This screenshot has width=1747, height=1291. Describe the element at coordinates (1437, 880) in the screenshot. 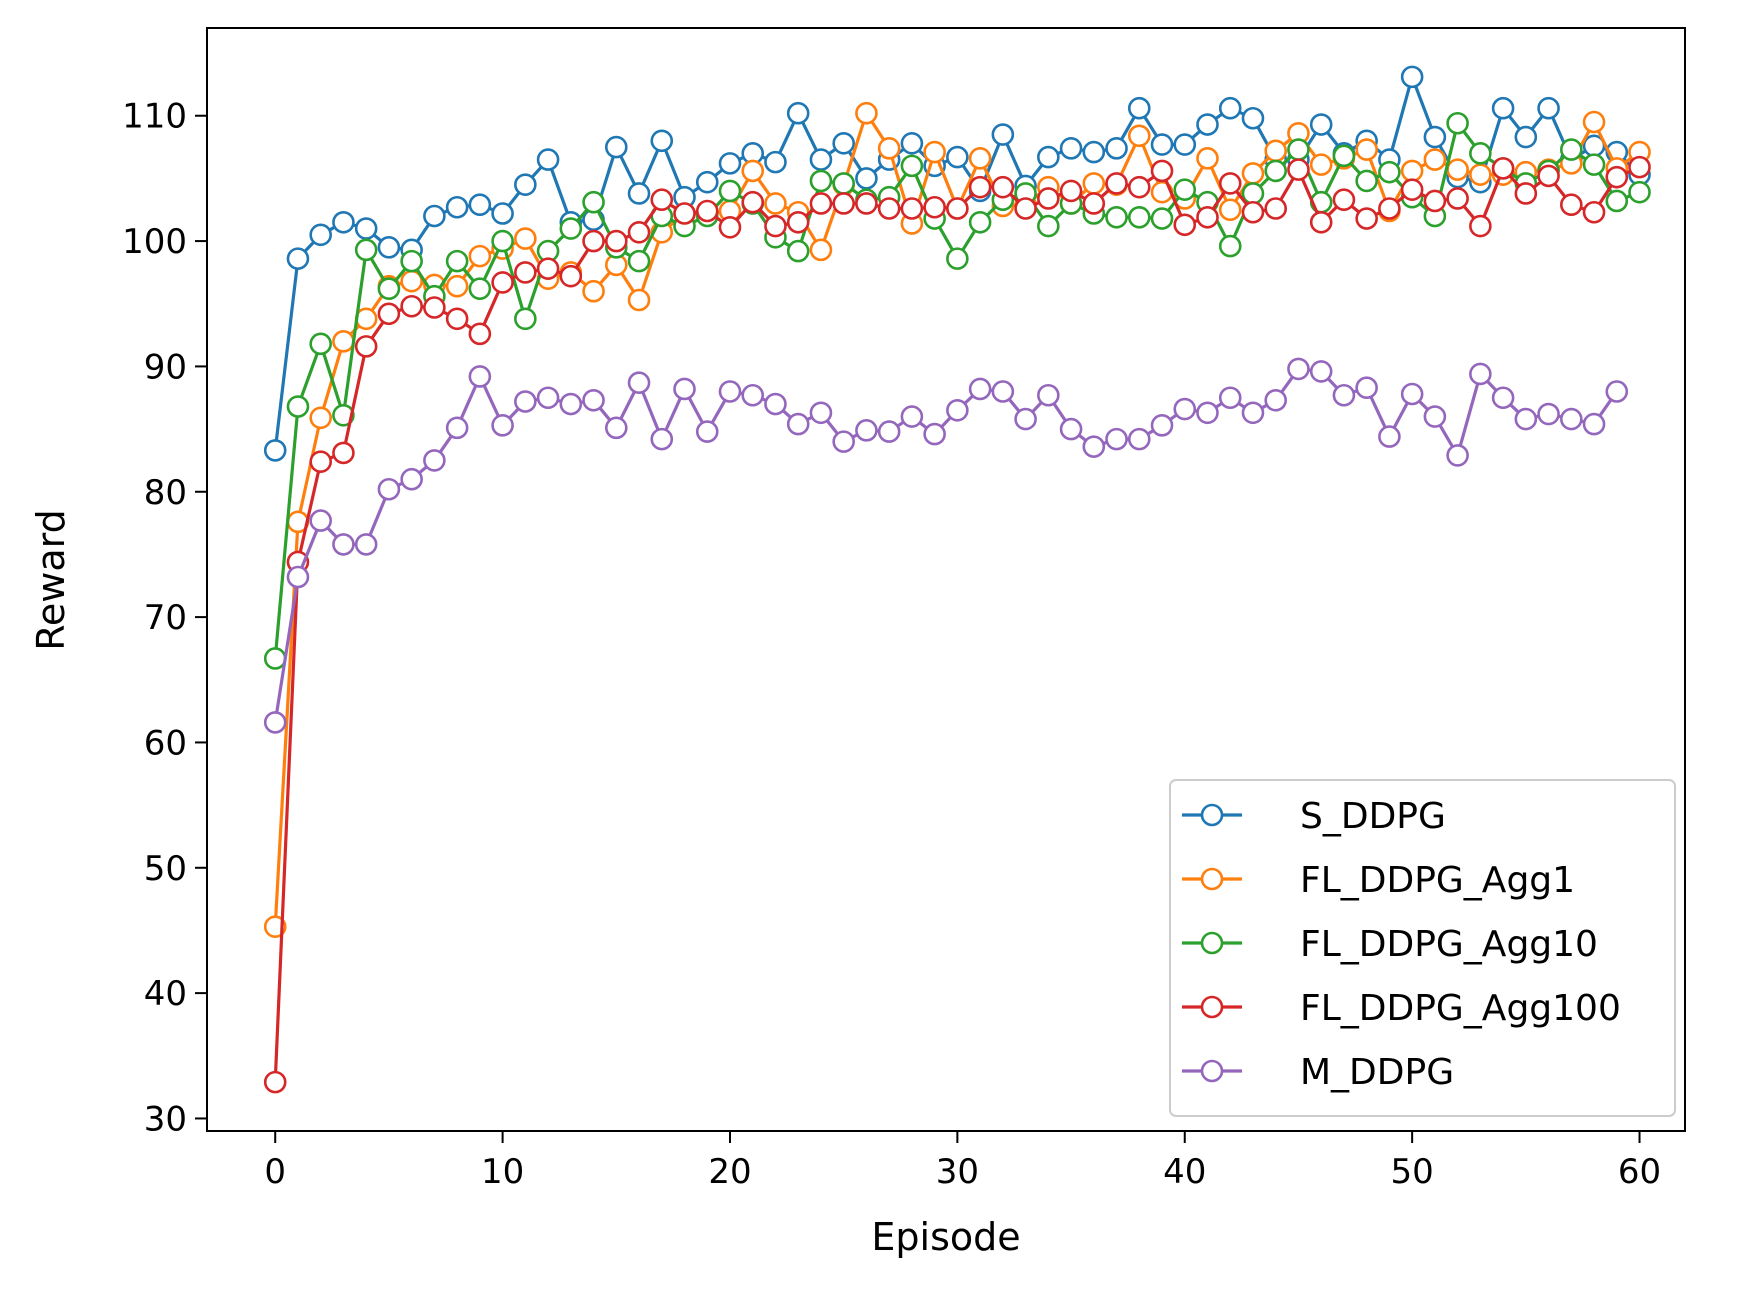

I see `legend-label: FL_DDPG_Agg1` at that location.